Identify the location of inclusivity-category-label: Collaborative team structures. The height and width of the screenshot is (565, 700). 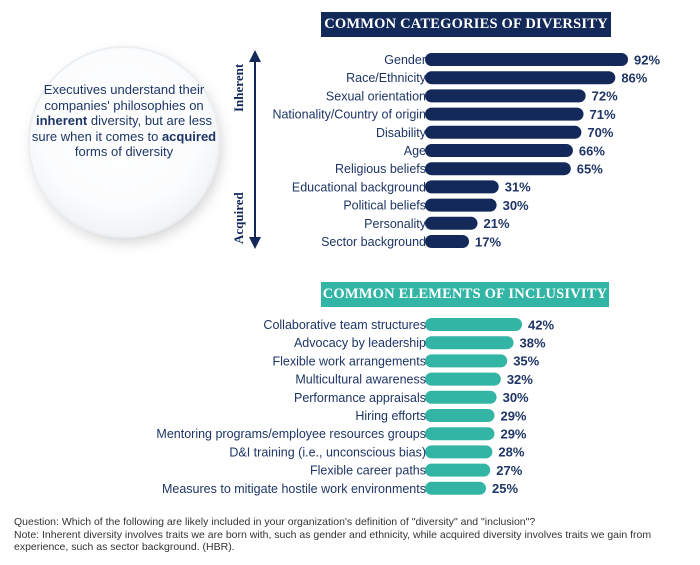
(344, 325).